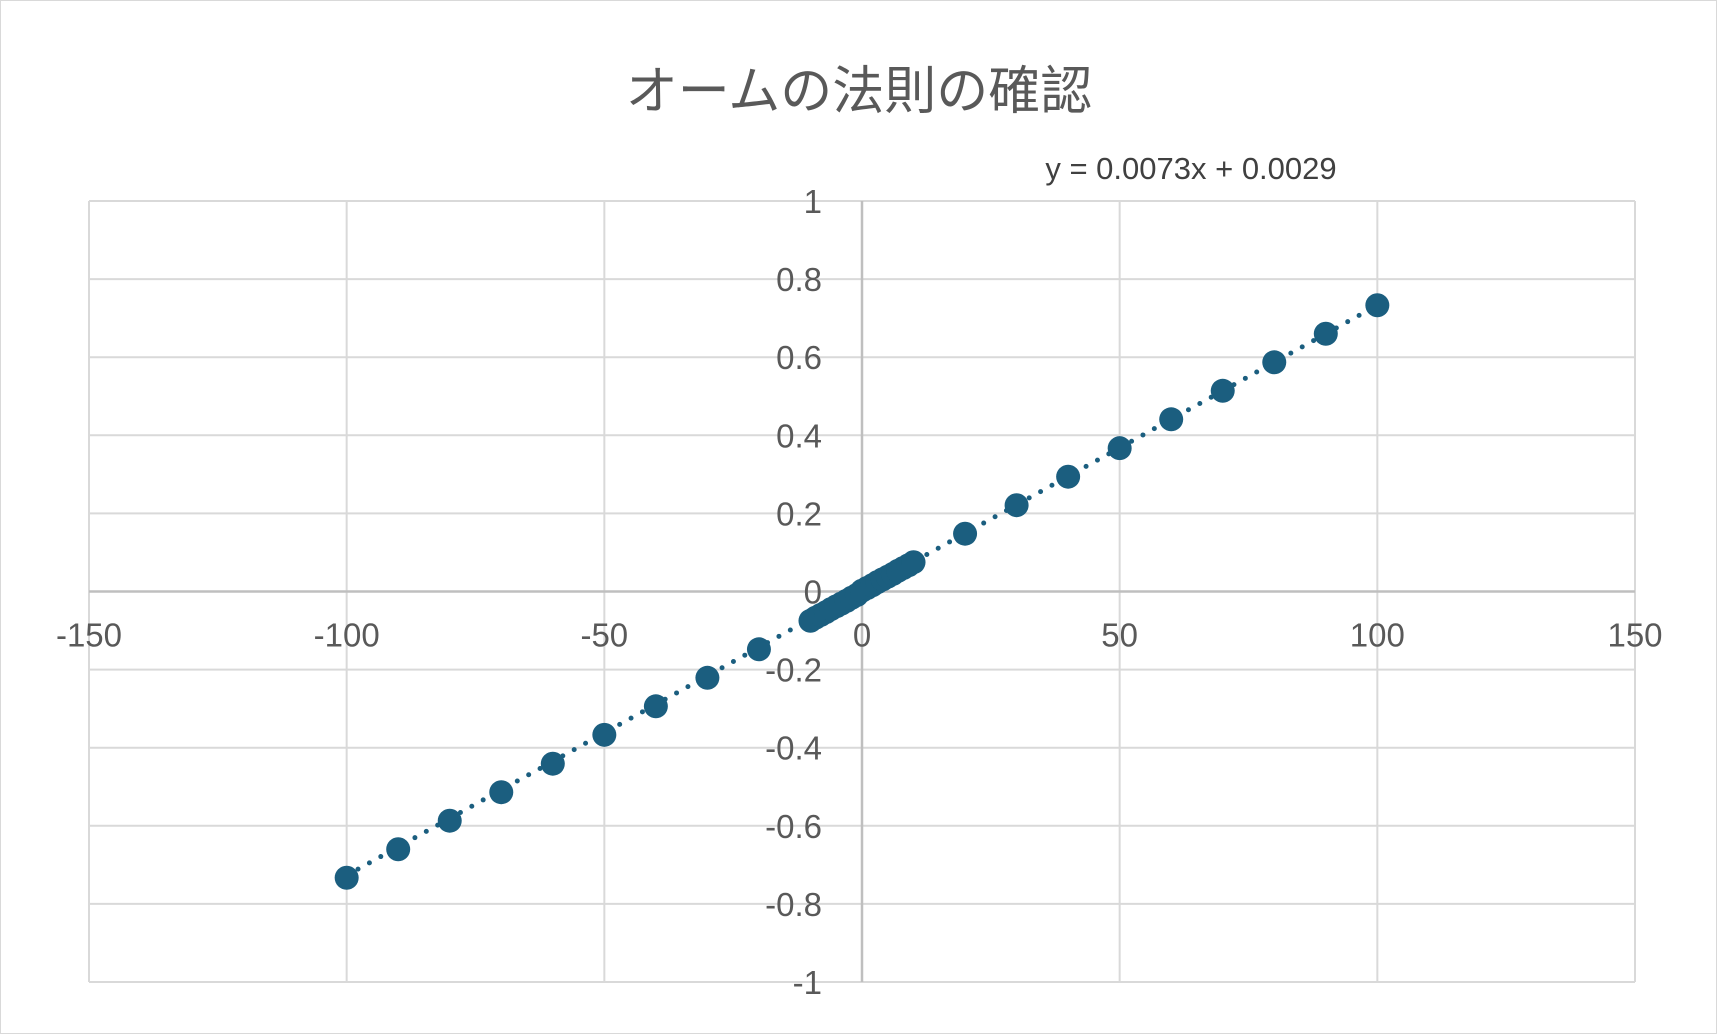  Describe the element at coordinates (813, 201) in the screenshot. I see `y-tick-label: 1` at that location.